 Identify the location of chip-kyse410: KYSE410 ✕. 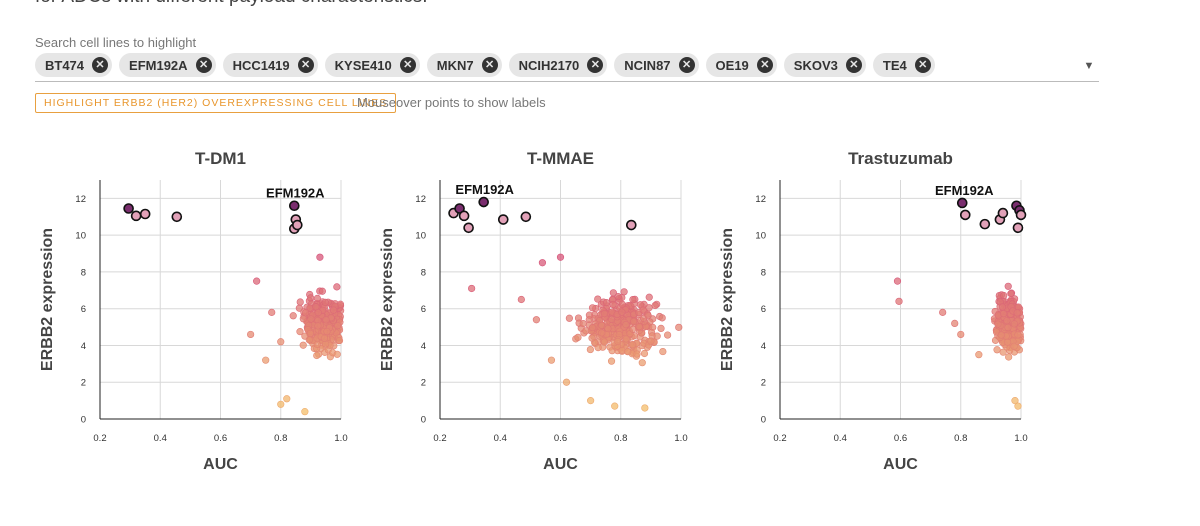
(372, 65).